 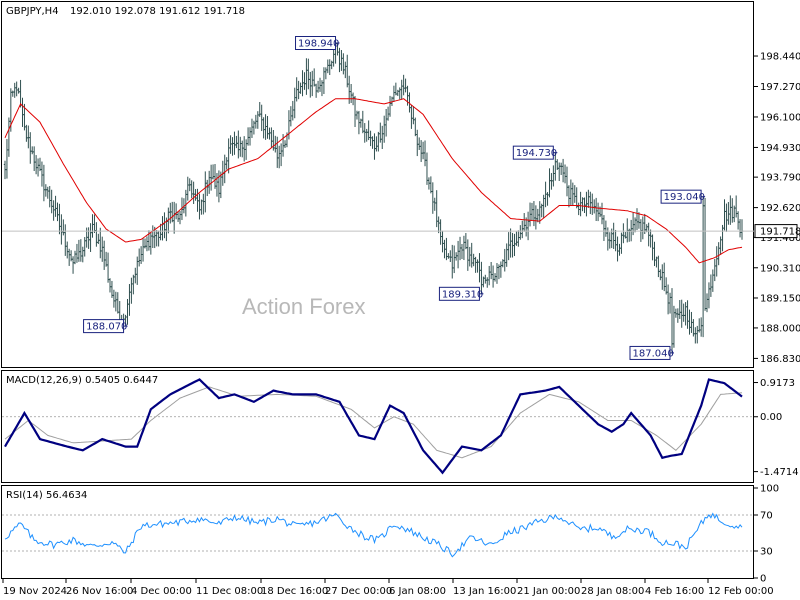 What do you see at coordinates (32, 11) in the screenshot?
I see `symbol-header: GBPJPY,H4` at bounding box center [32, 11].